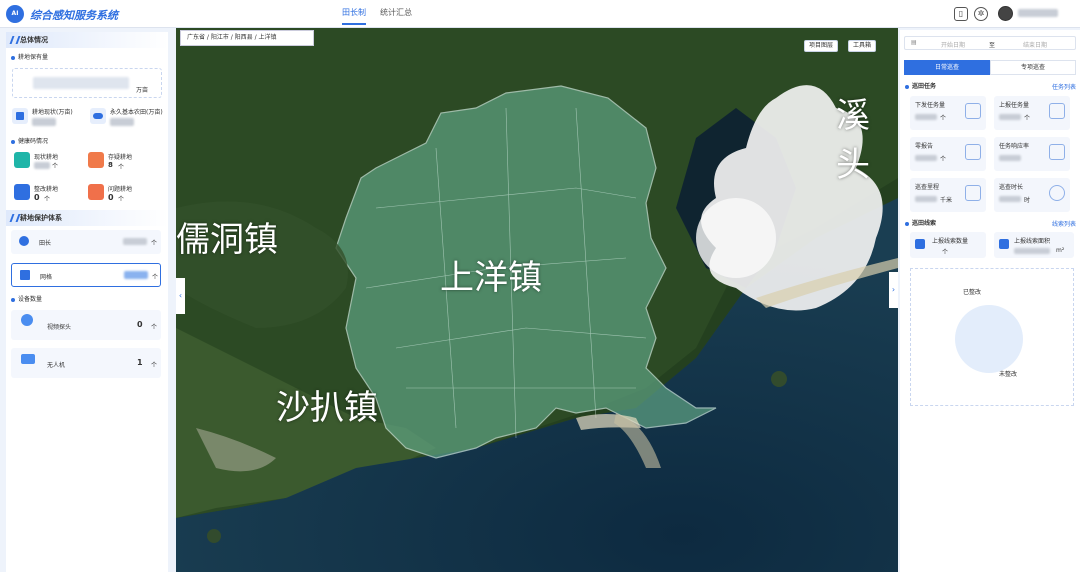 The height and width of the screenshot is (572, 1080). Describe the element at coordinates (491, 278) in the screenshot. I see `map-label-center: 上洋镇` at that location.